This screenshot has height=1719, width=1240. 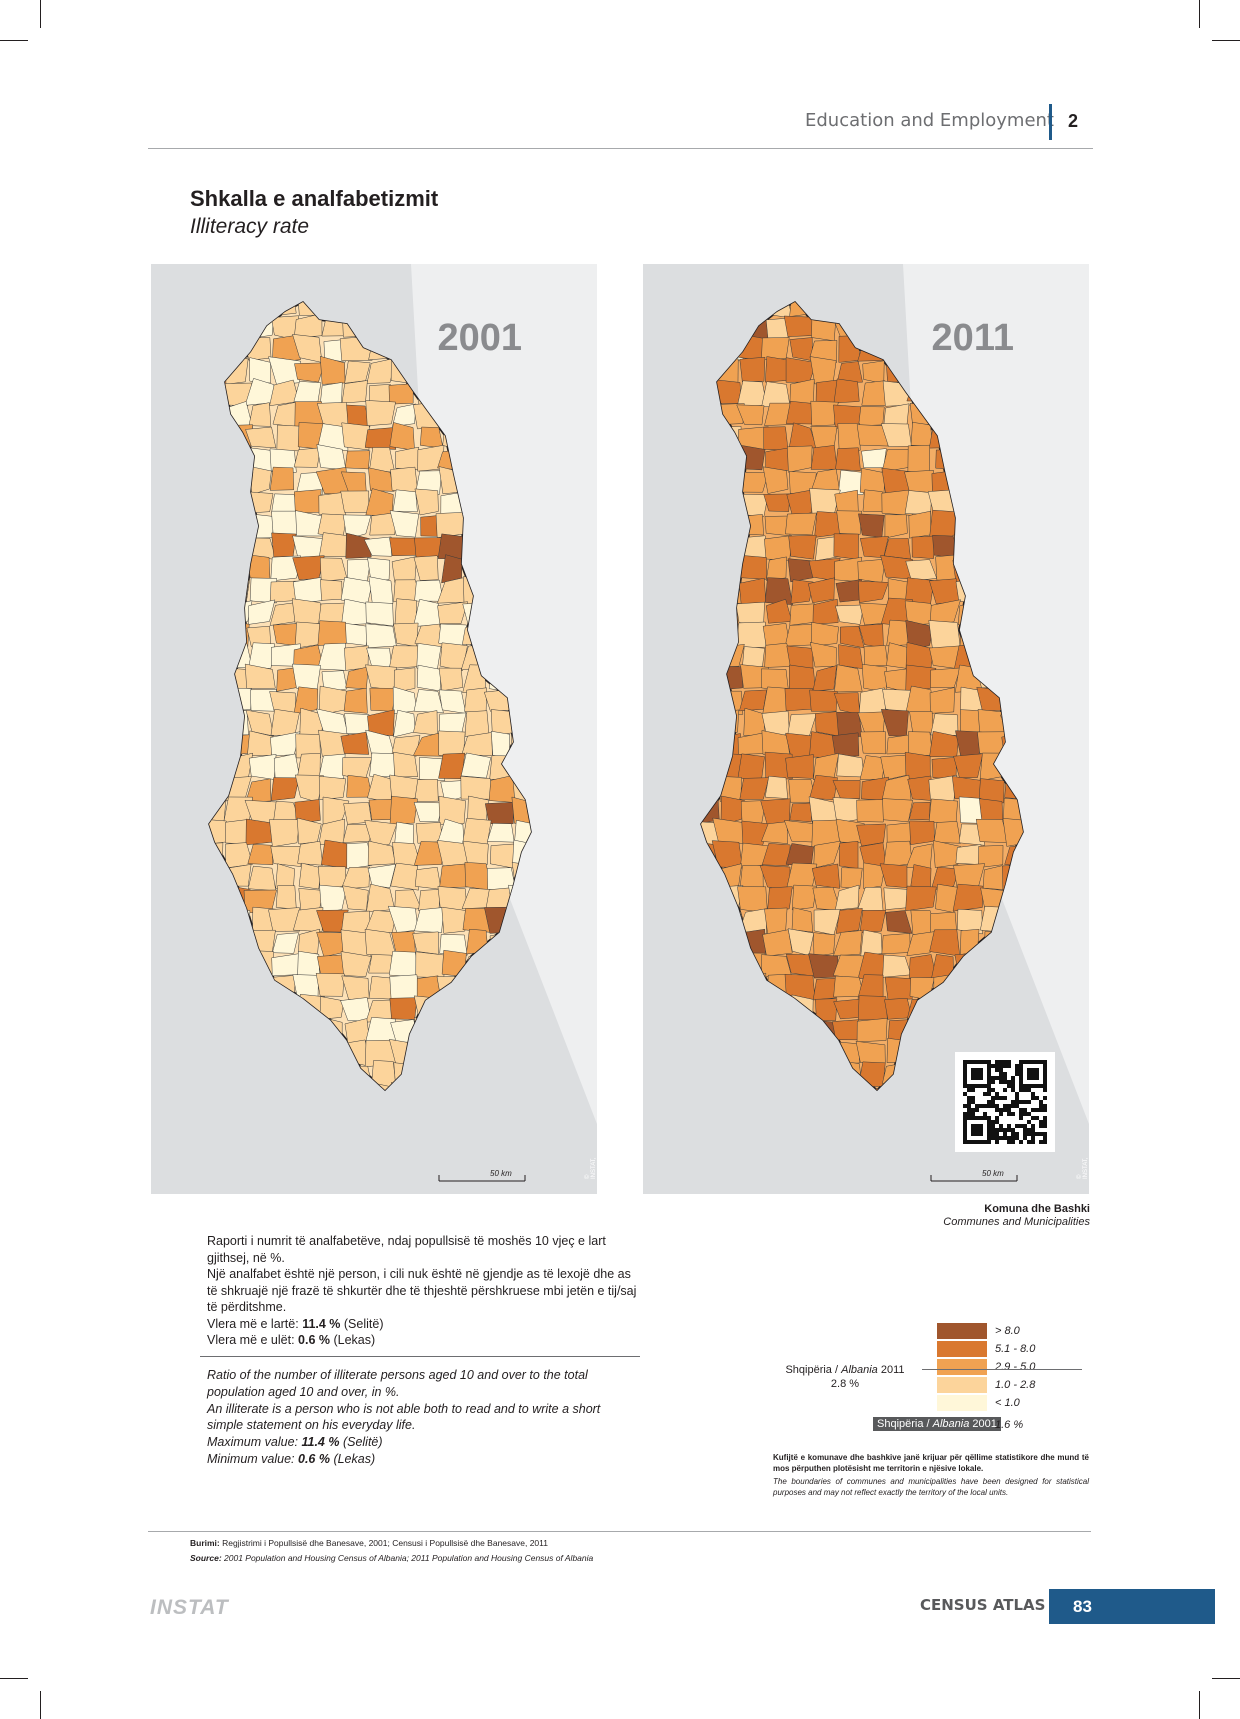 I want to click on albania-2011-it: Albania, so click(x=859, y=1370).